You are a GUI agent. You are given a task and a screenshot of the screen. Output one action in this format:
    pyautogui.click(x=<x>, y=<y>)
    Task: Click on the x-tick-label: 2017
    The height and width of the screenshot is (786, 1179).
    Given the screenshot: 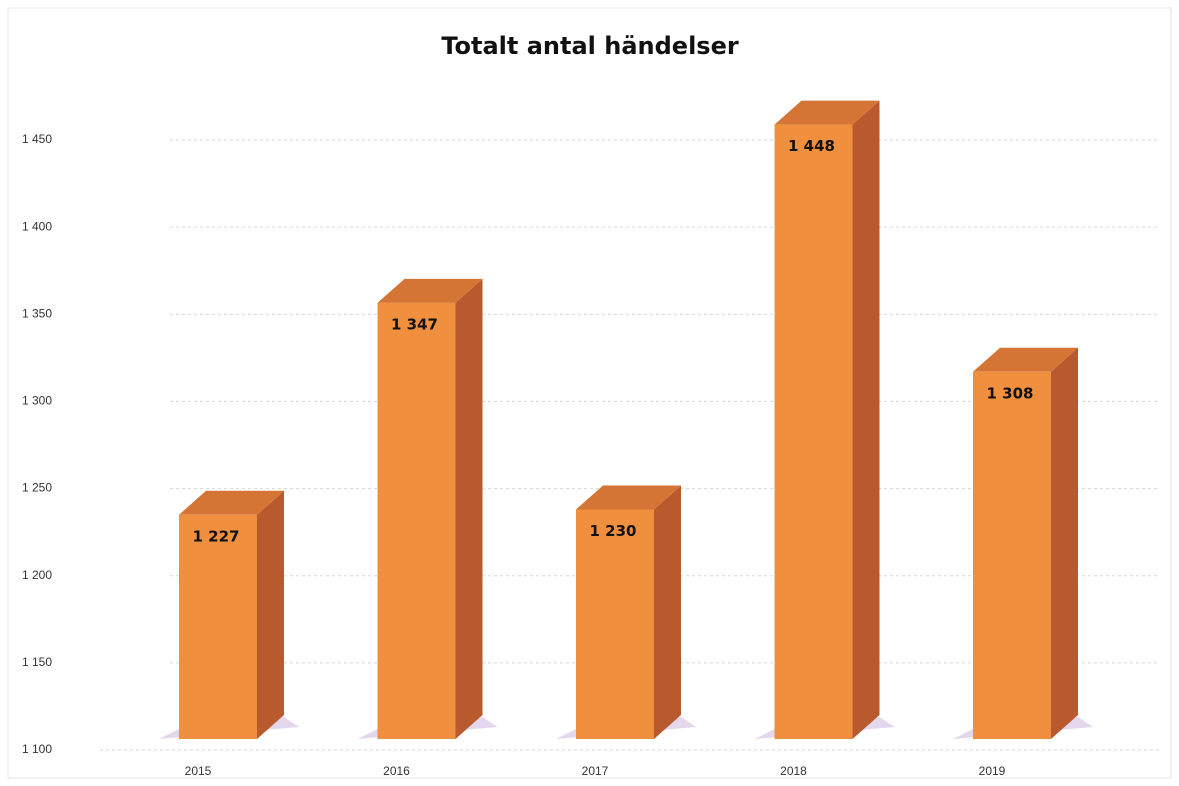 What is the action you would take?
    pyautogui.click(x=595, y=771)
    